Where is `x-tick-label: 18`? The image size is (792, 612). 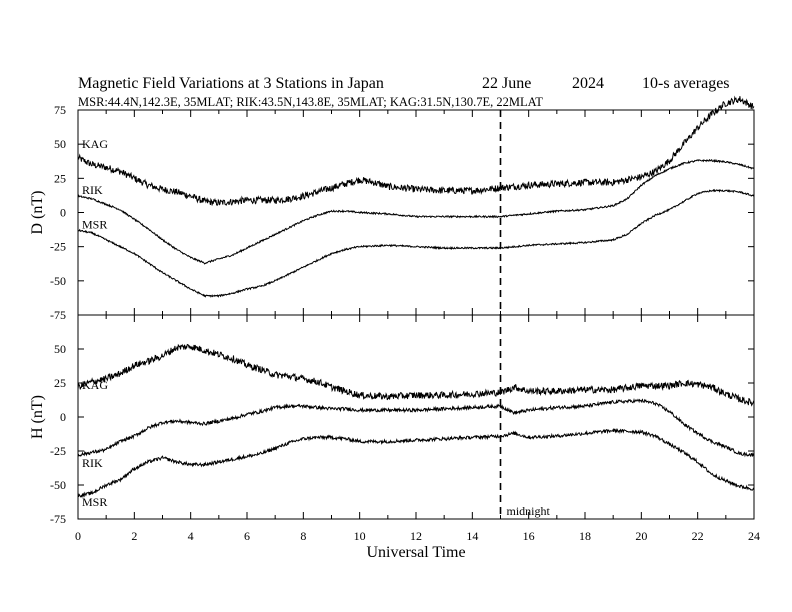 x-tick-label: 18 is located at coordinates (585, 536).